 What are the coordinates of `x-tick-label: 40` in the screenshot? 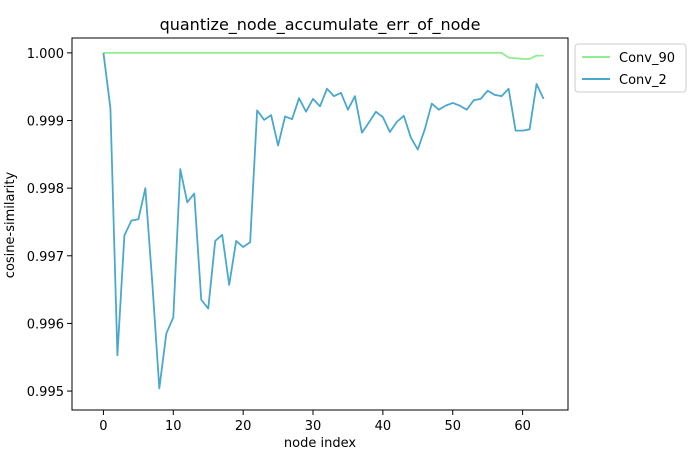 It's located at (383, 426).